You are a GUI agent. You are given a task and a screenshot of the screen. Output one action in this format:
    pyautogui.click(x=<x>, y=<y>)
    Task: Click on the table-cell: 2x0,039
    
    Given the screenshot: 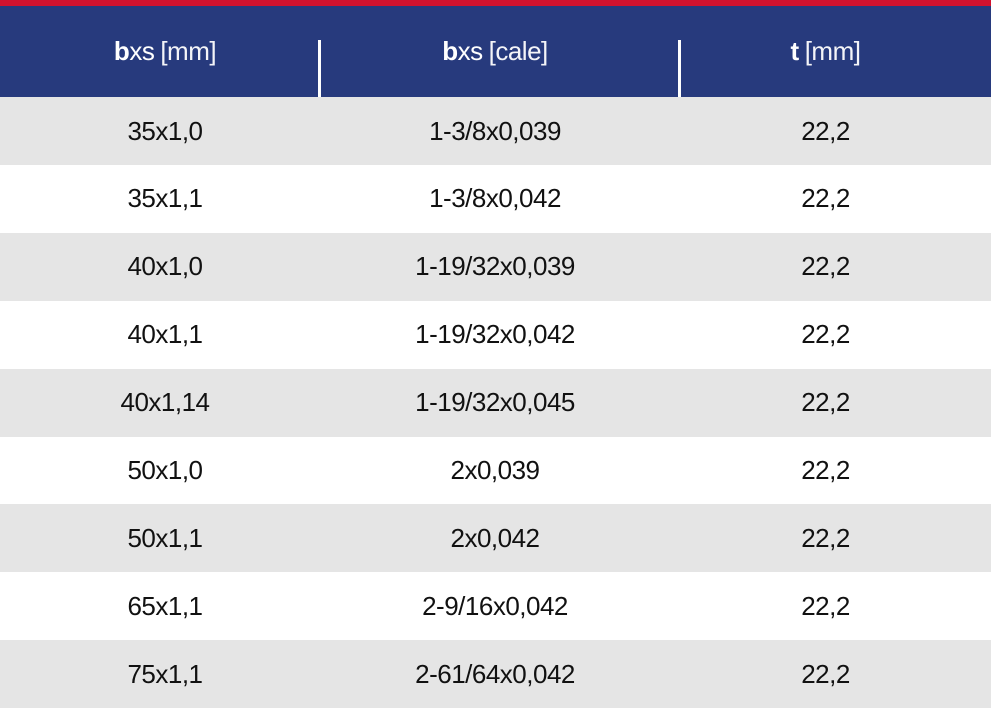 What is the action you would take?
    pyautogui.click(x=495, y=470)
    